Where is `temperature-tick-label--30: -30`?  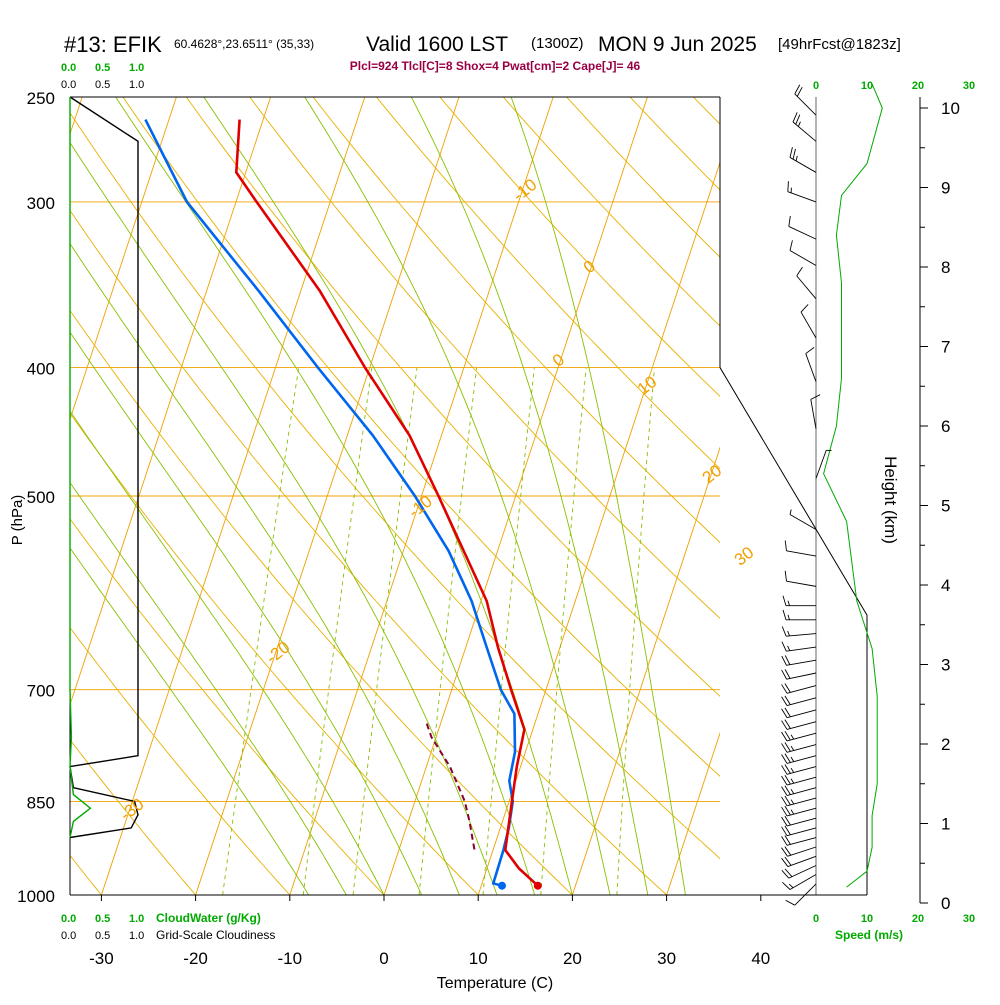 temperature-tick-label--30: -30 is located at coordinates (101, 958).